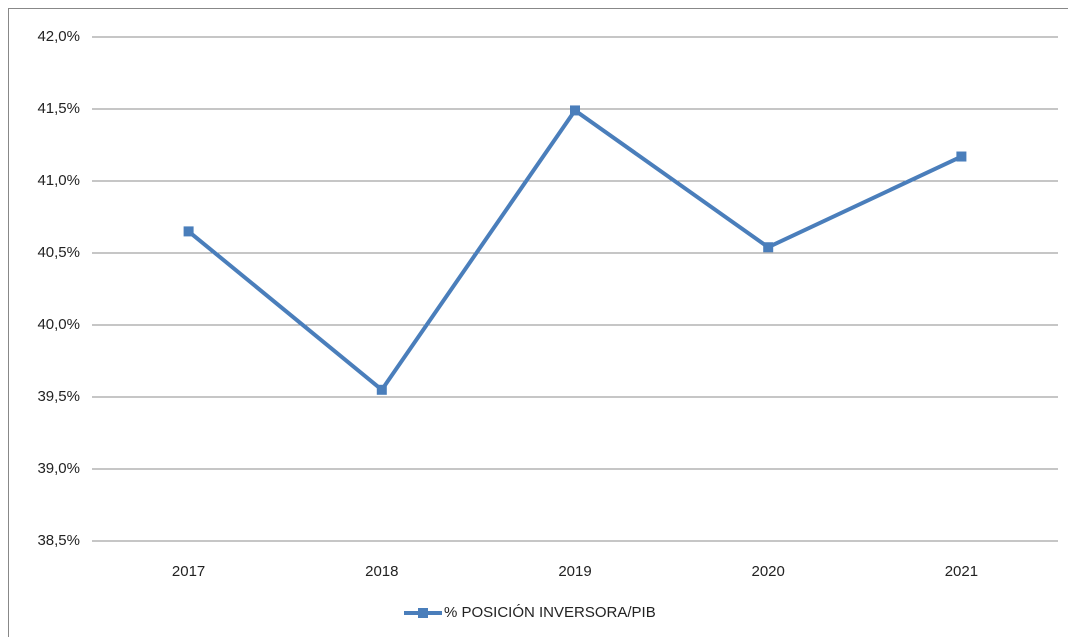 The width and height of the screenshot is (1068, 637). Describe the element at coordinates (768, 571) in the screenshot. I see `x-tick-label: 2020` at that location.